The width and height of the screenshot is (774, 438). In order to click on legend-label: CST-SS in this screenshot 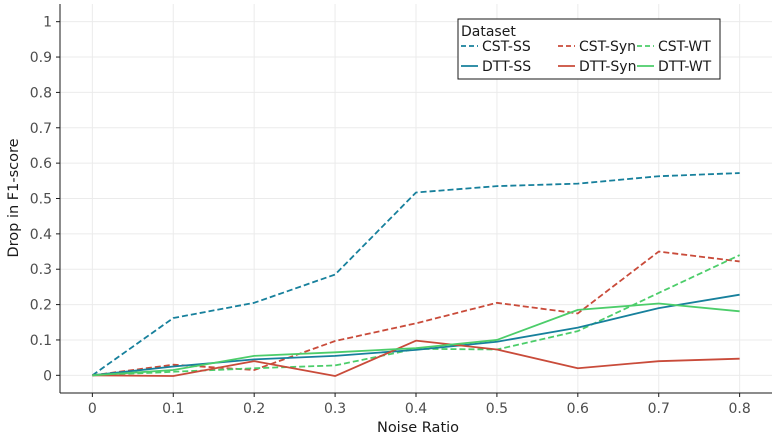, I will do `click(506, 47)`.